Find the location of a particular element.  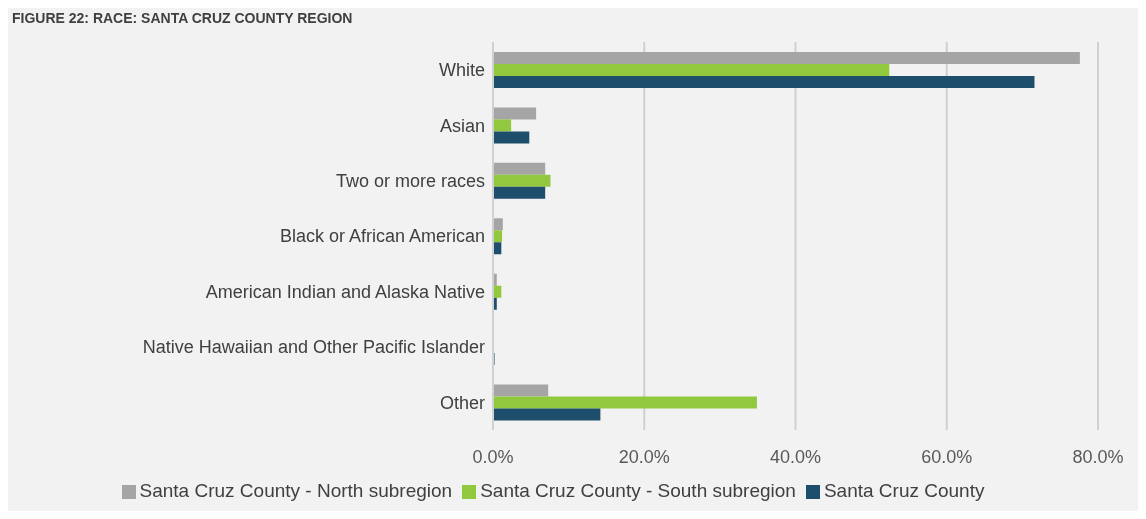

x-tick-label: 20.0% is located at coordinates (644, 456).